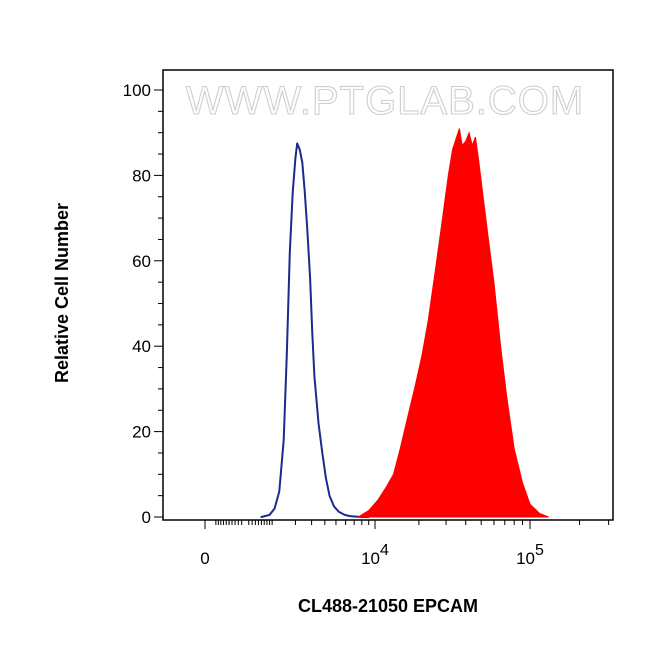 This screenshot has width=650, height=645. What do you see at coordinates (141, 346) in the screenshot?
I see `y-tick-label: 40` at bounding box center [141, 346].